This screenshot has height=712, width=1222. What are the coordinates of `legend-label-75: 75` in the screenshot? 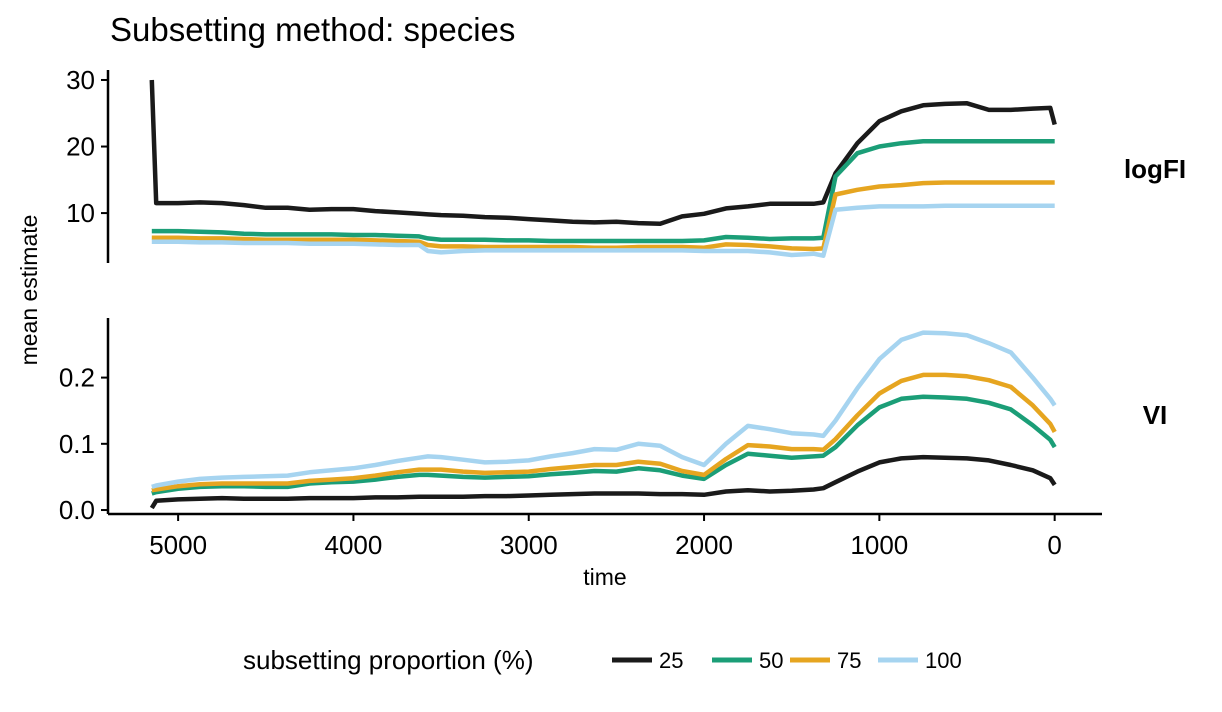 It's located at (849, 660).